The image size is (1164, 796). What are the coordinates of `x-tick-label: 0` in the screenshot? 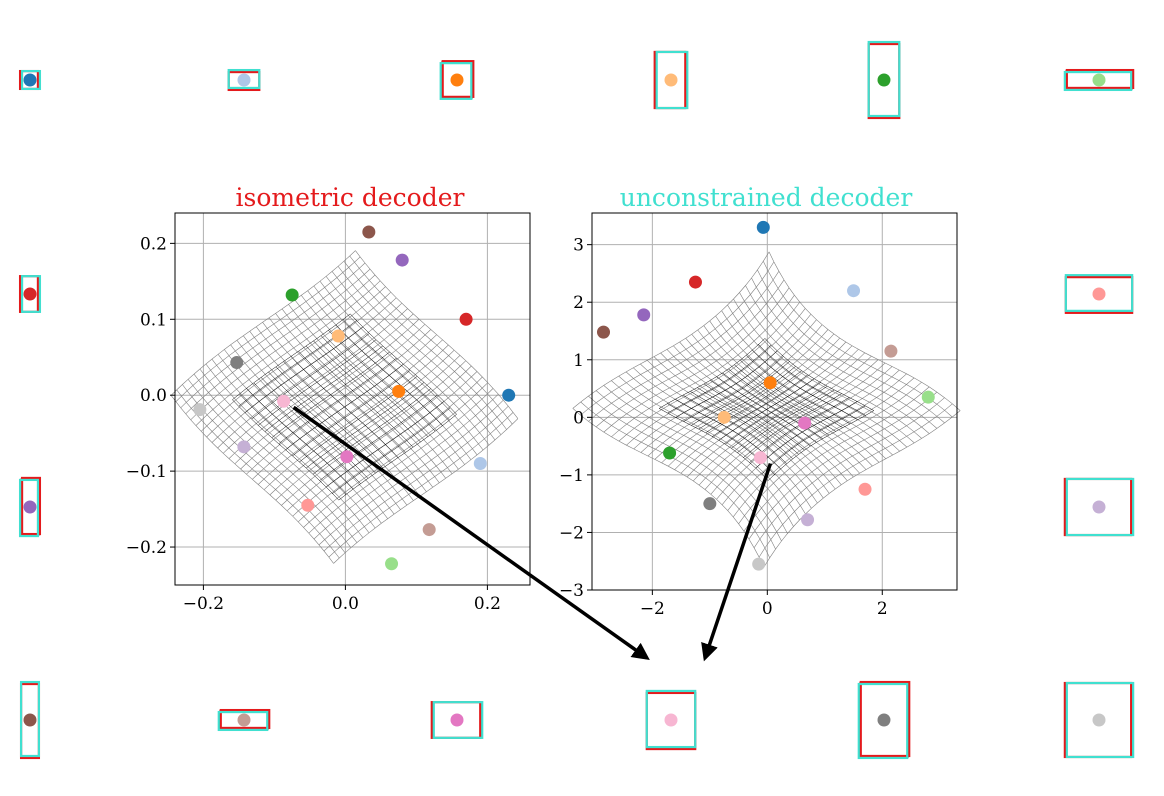 It's located at (767, 609).